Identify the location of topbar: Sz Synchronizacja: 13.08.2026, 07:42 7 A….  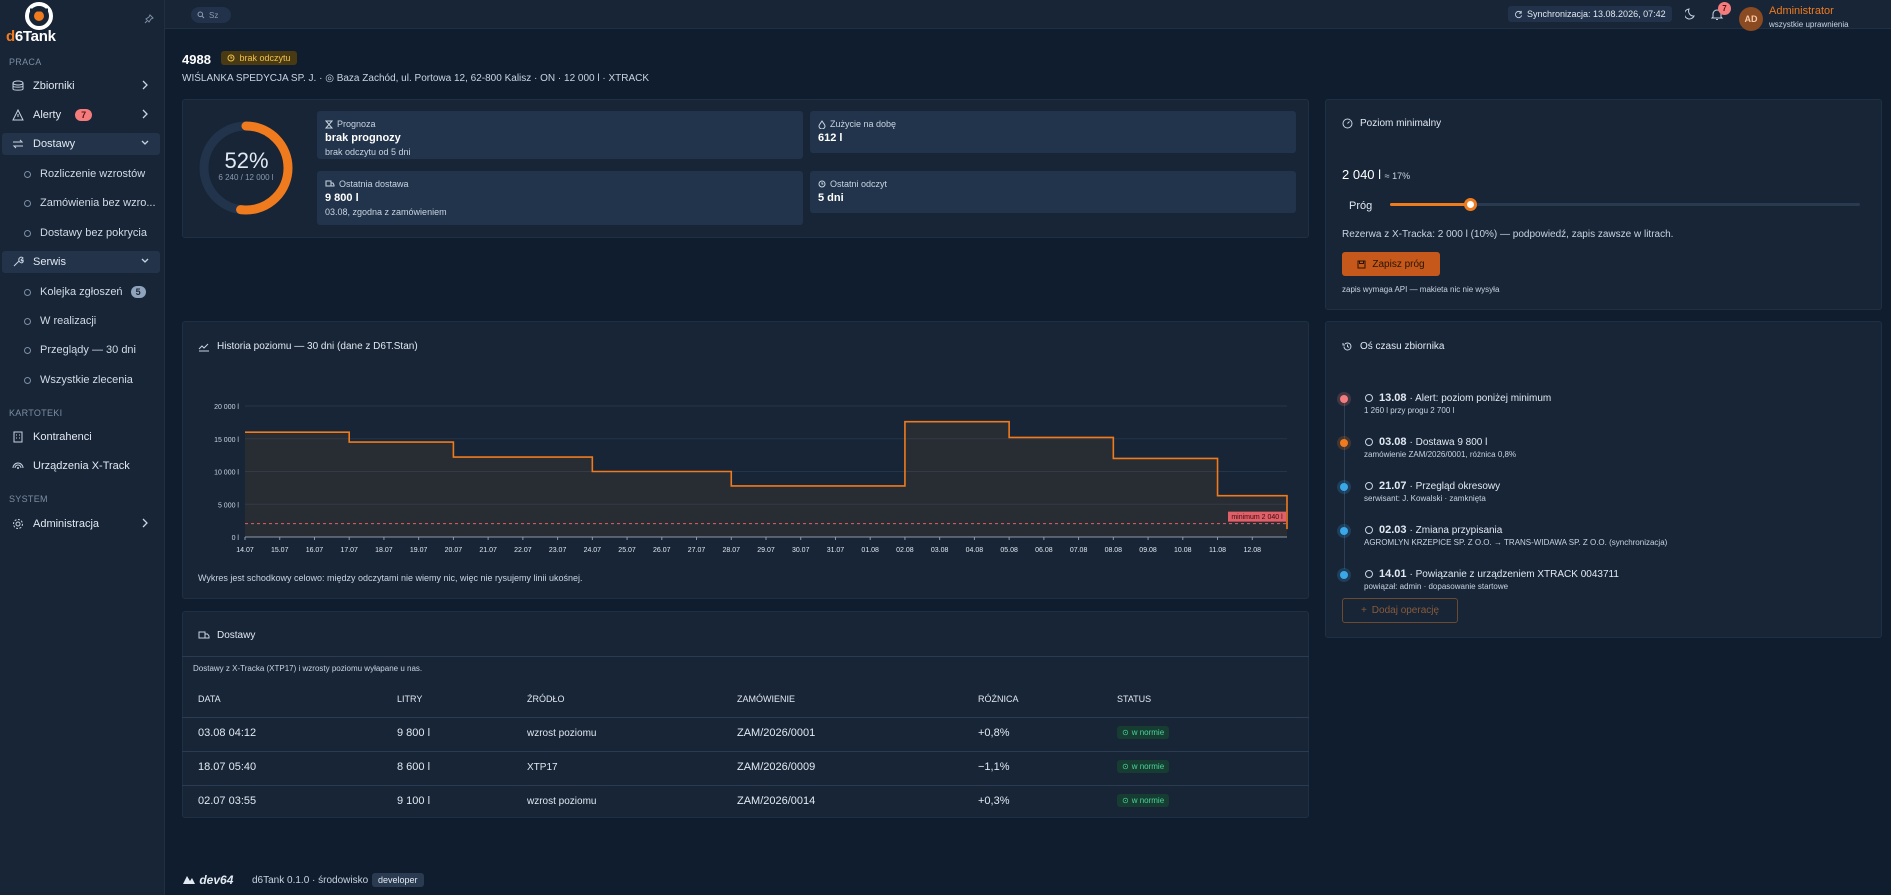
(1028, 15).